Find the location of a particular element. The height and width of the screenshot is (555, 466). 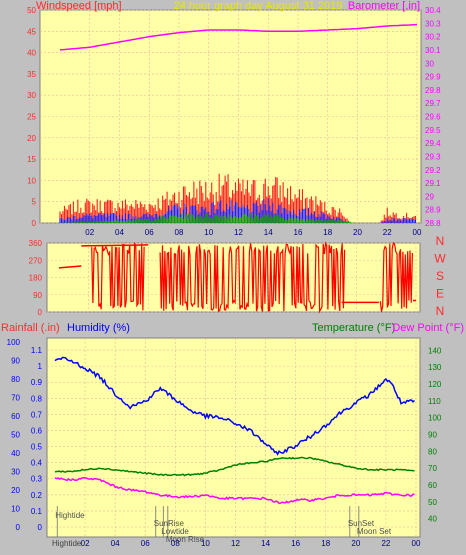

barometer-tick: 29.1 is located at coordinates (433, 183).